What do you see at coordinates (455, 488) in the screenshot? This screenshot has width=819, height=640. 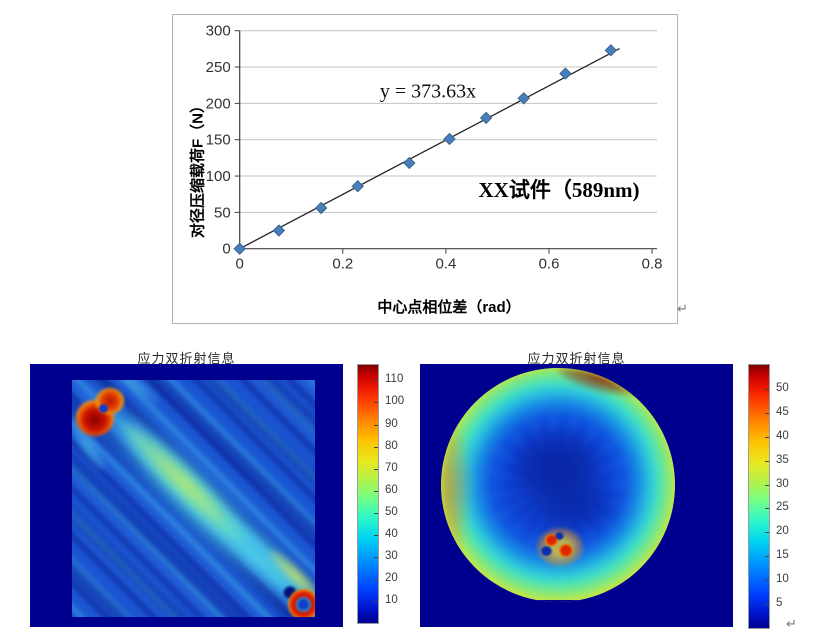 I see `left-rim-orange-boost` at bounding box center [455, 488].